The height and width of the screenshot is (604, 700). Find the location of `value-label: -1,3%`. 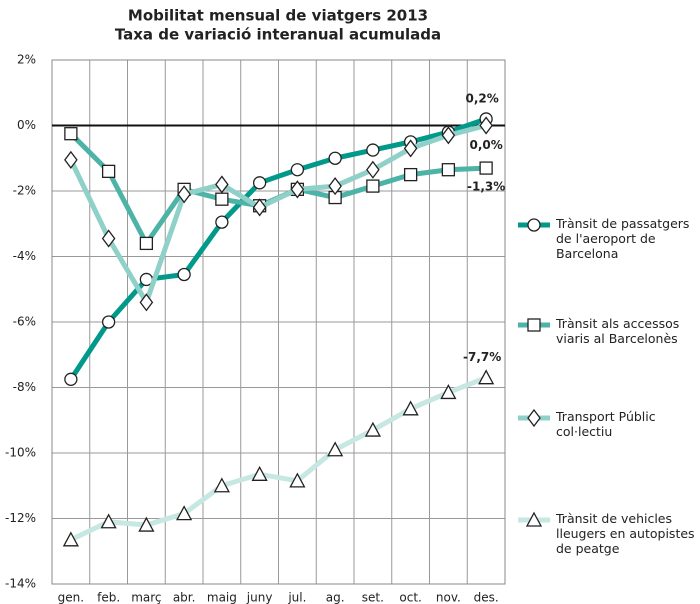

value-label: -1,3% is located at coordinates (486, 187).